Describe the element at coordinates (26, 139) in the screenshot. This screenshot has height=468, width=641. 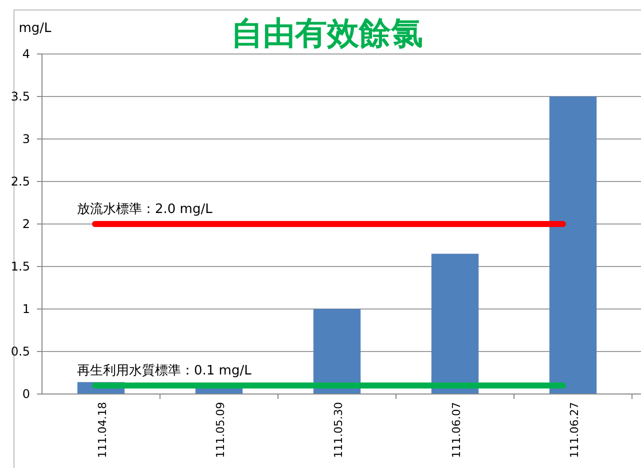
I see `y-tick-label: 3` at that location.